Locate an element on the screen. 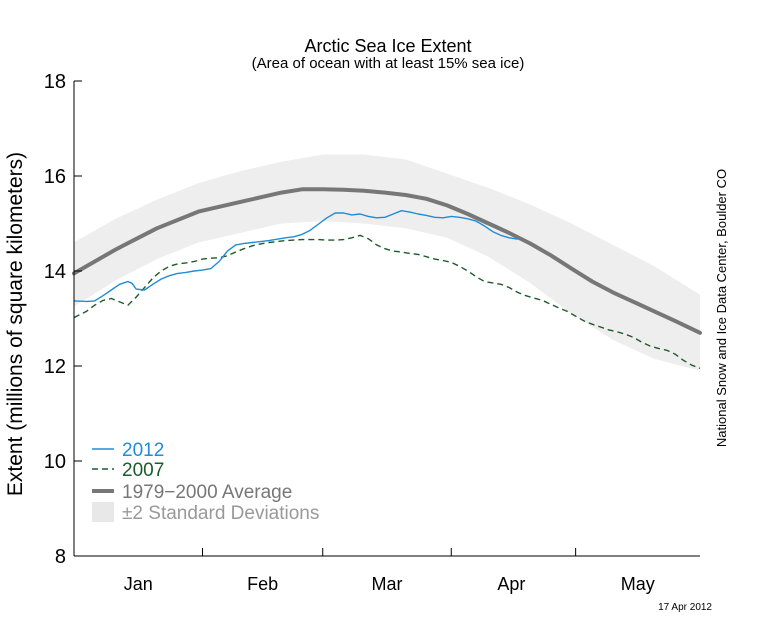 This screenshot has width=781, height=640. legend-item: 2012 is located at coordinates (128, 450).